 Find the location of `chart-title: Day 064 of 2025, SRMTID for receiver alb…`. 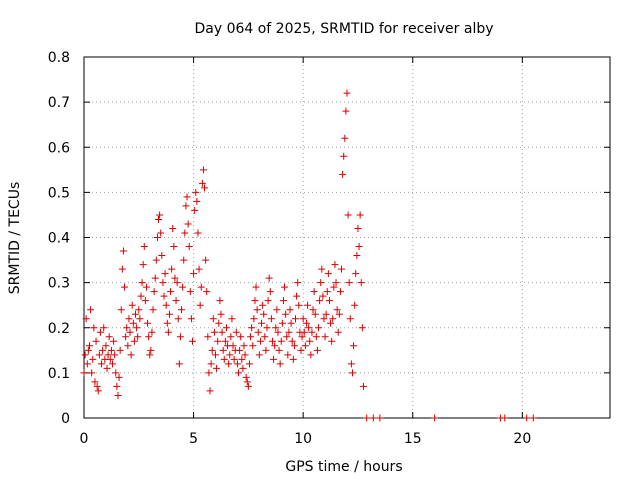

chart-title: Day 064 of 2025, SRMTID for receiver alb… is located at coordinates (343, 29).